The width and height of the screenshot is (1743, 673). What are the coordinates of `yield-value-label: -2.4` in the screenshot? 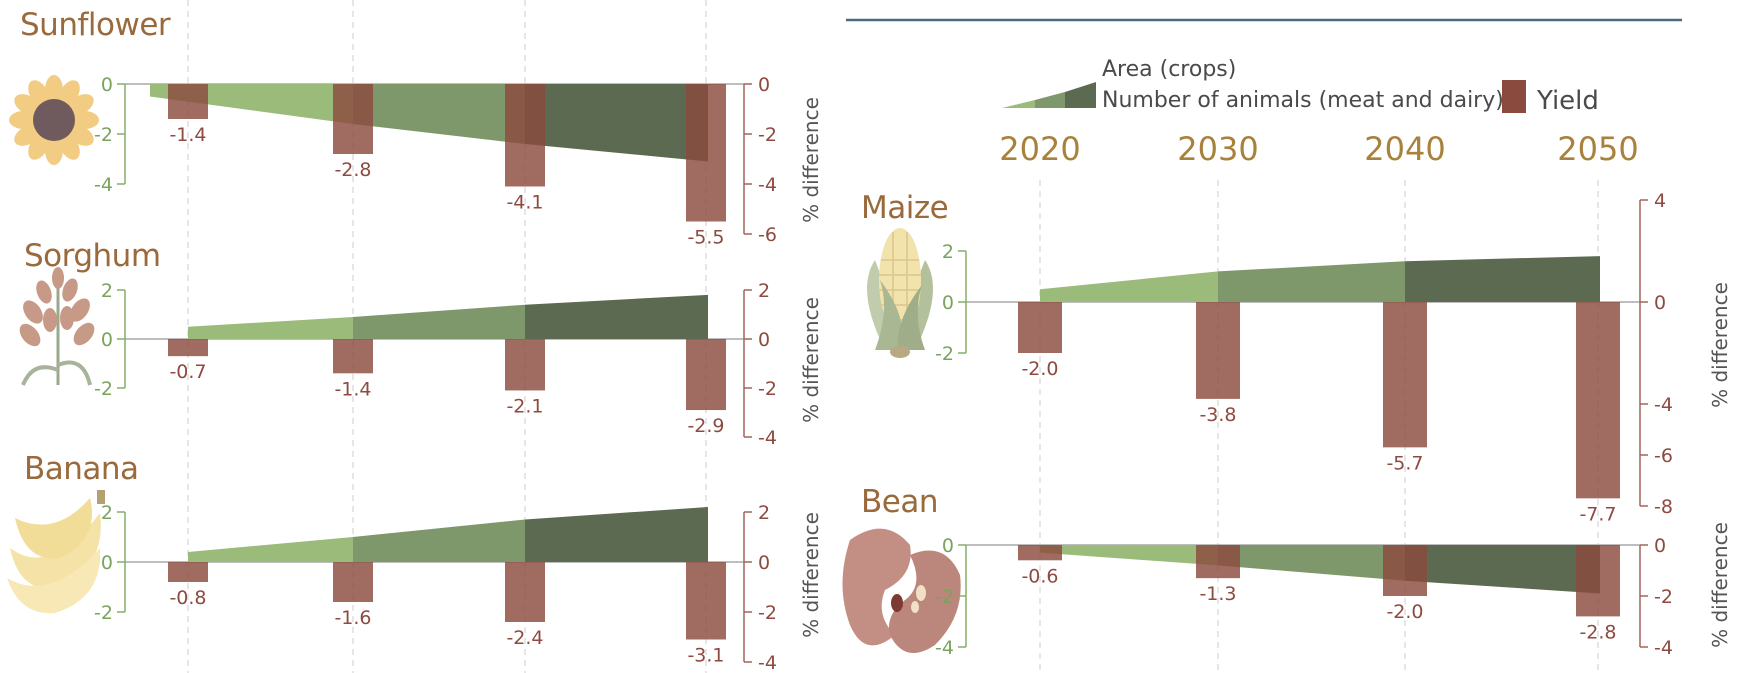 It's located at (524, 638).